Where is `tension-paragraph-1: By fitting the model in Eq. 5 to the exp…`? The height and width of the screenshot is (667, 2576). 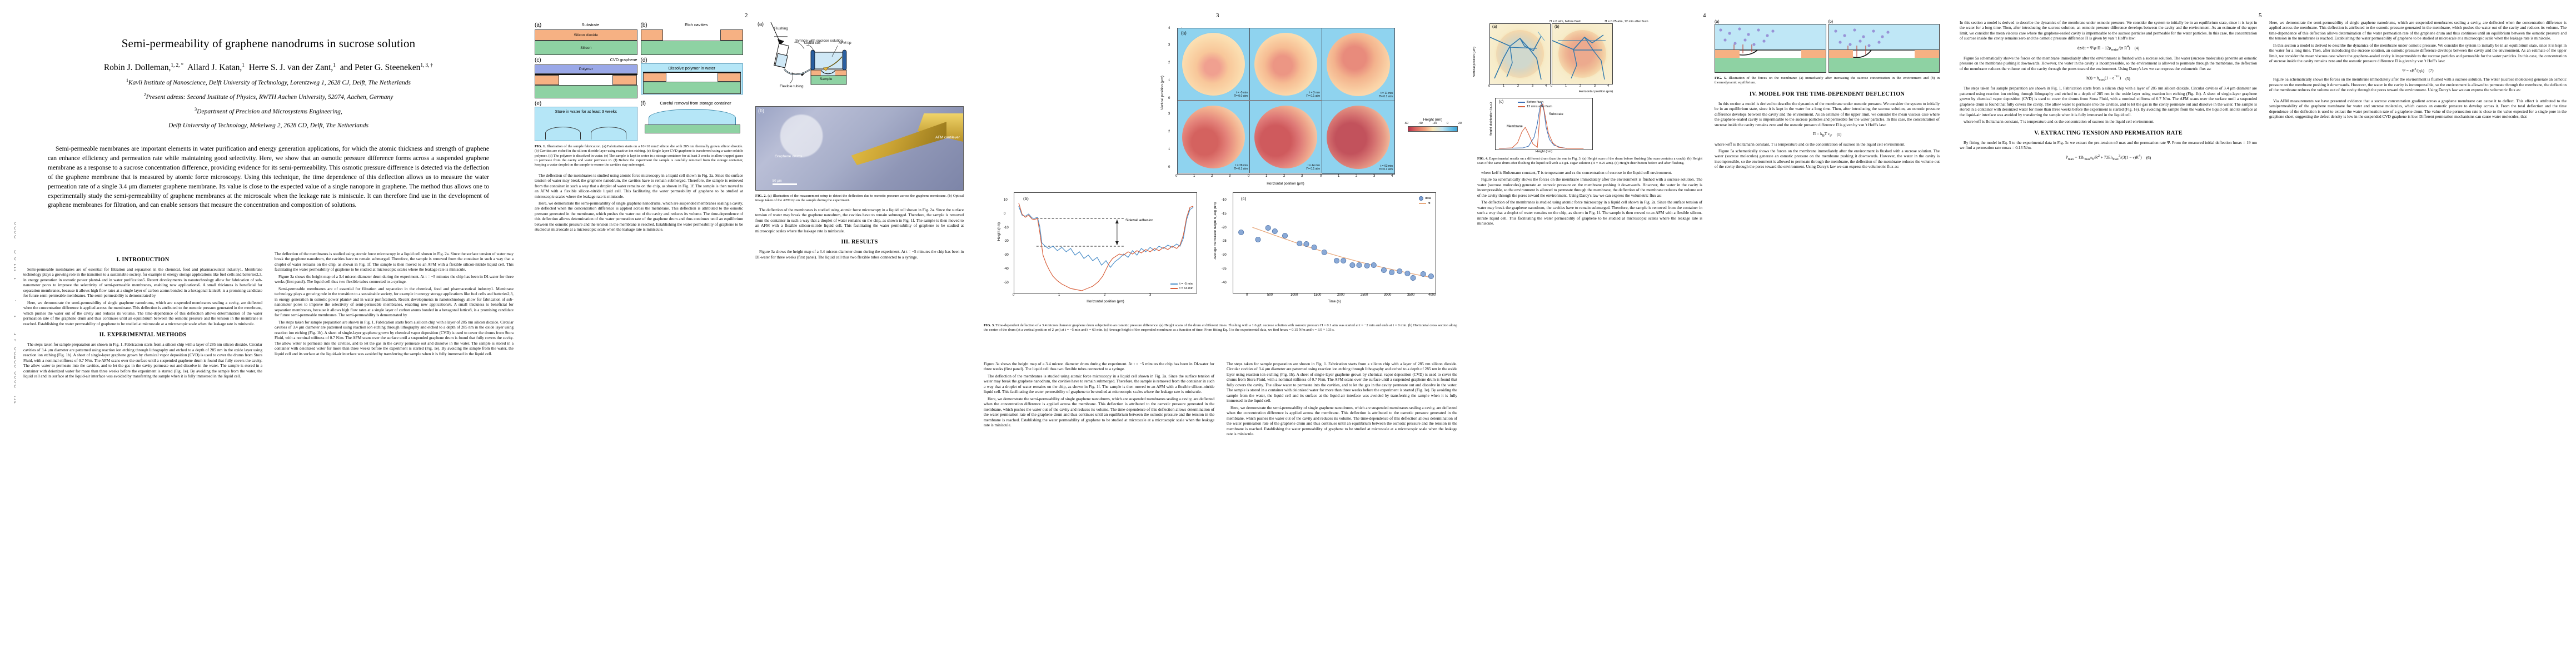 tension-paragraph-1: By fitting the model in Eq. 5 to the exp… is located at coordinates (2108, 145).